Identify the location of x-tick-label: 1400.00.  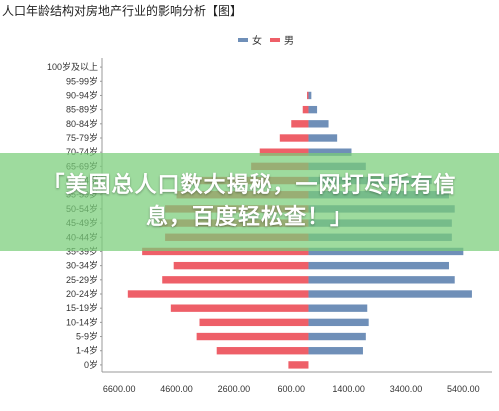
(348, 389).